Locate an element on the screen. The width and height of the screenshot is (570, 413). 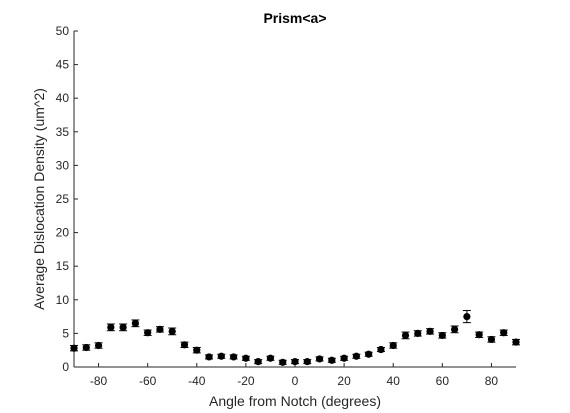
x-axis-label: Angle from Notch (degrees) is located at coordinates (295, 401).